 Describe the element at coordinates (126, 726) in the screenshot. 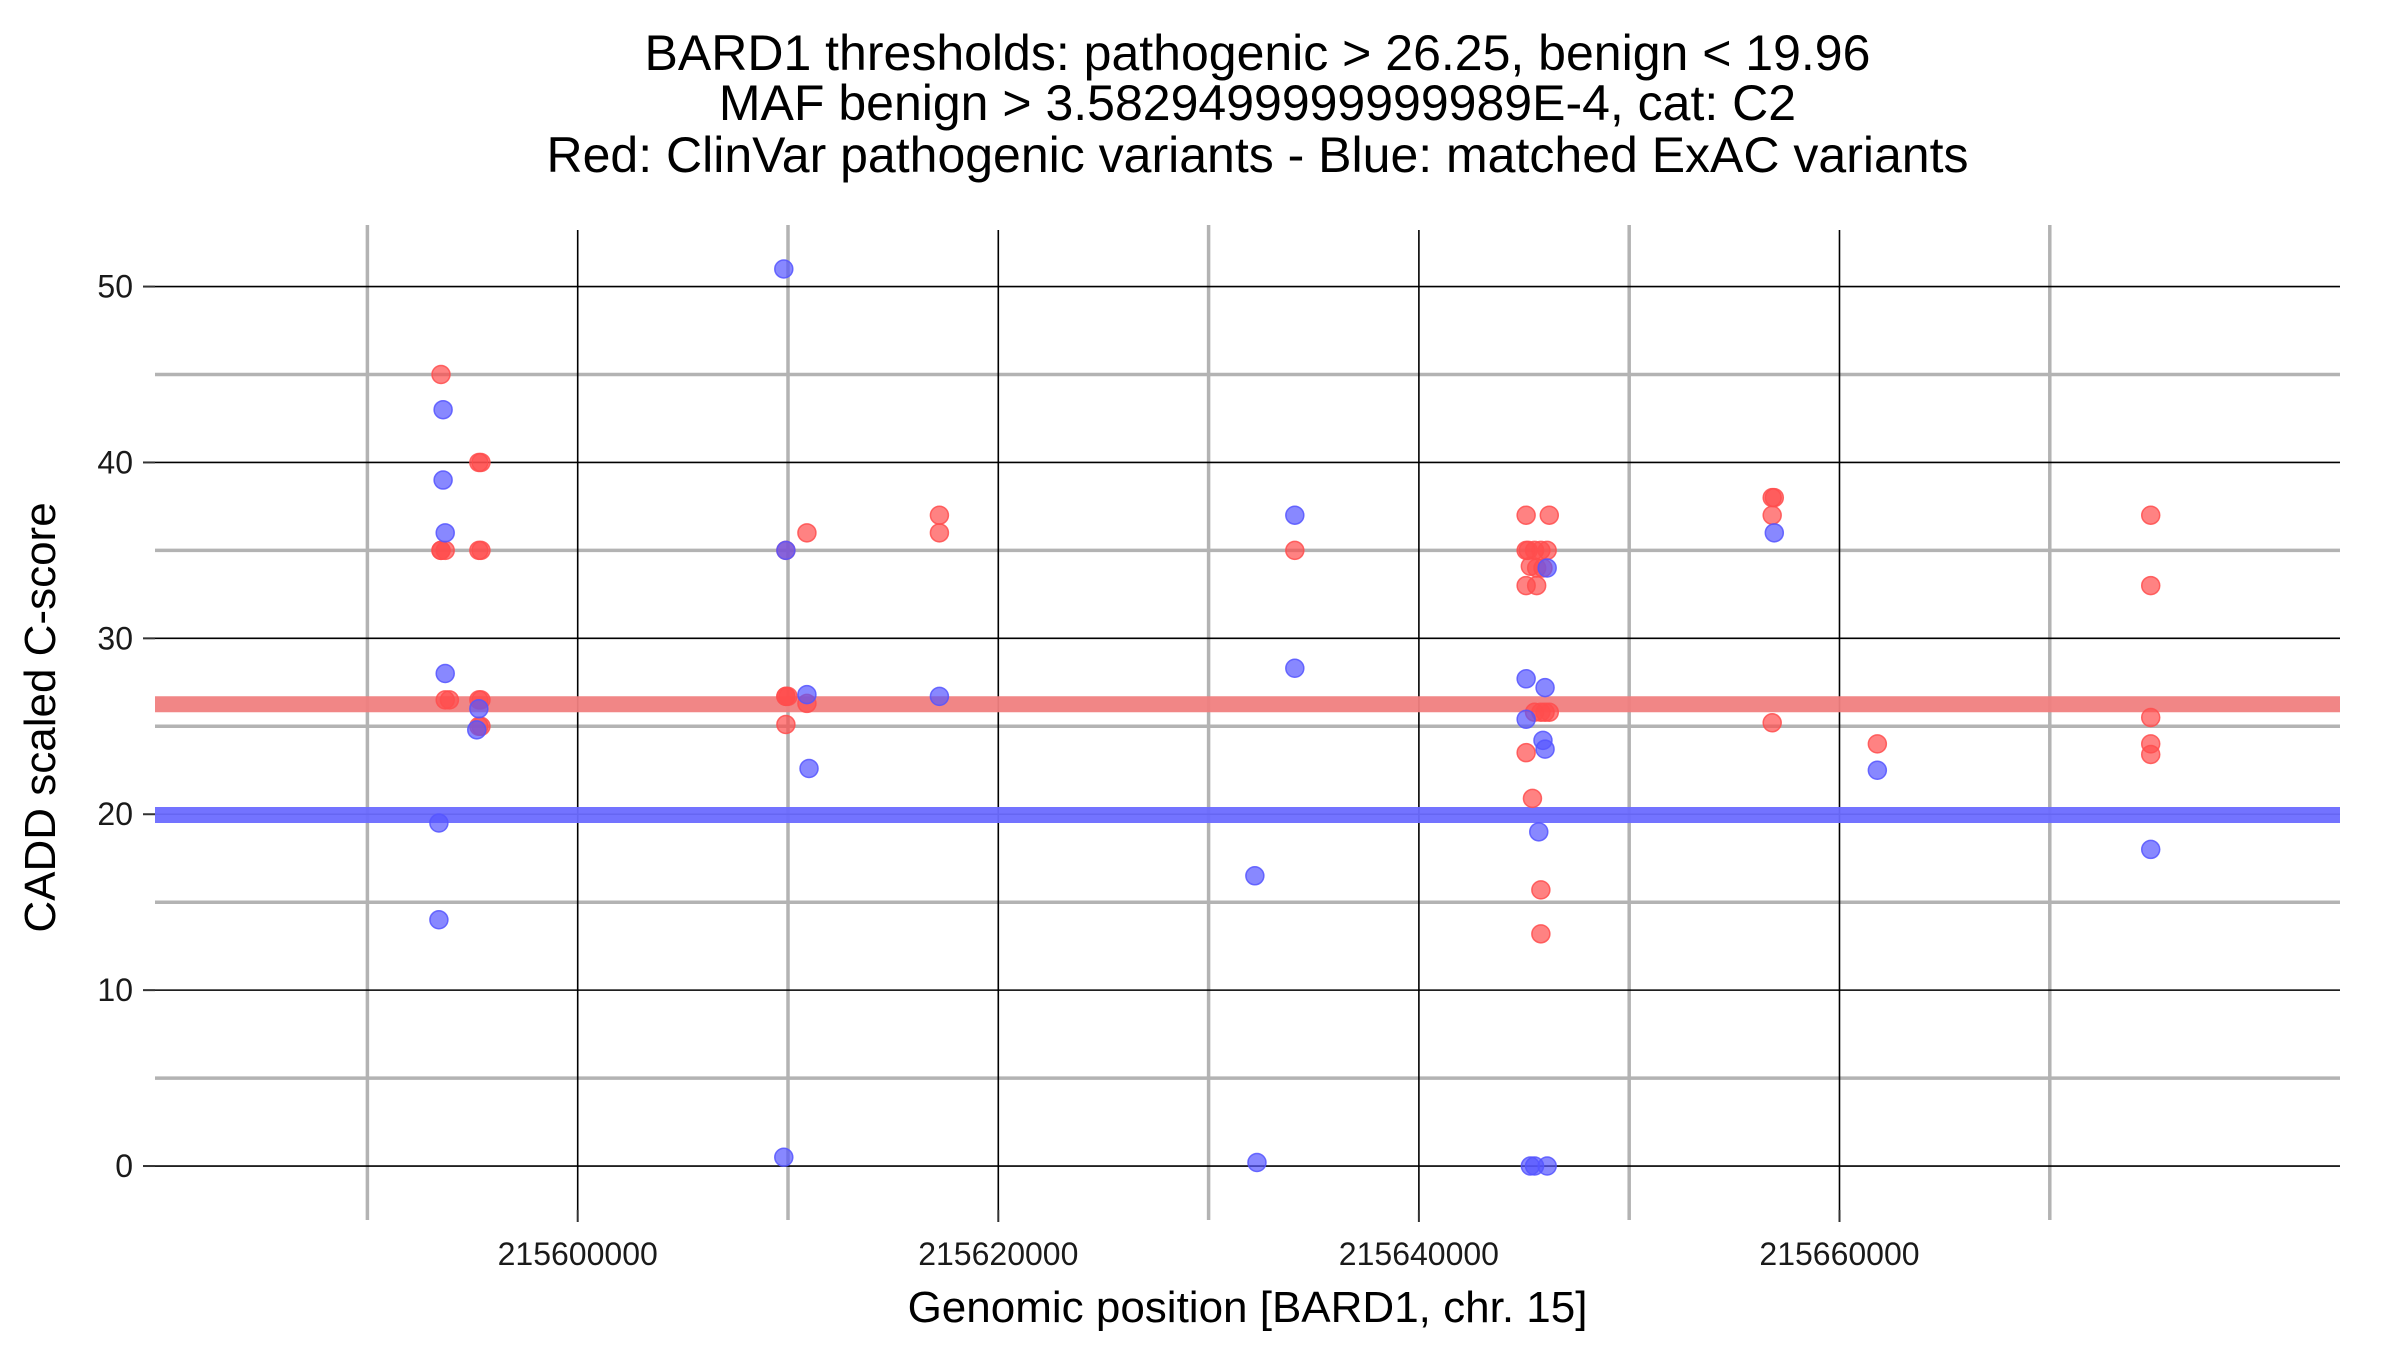

I see `y-axis: 0 10 20 30 40 50` at that location.